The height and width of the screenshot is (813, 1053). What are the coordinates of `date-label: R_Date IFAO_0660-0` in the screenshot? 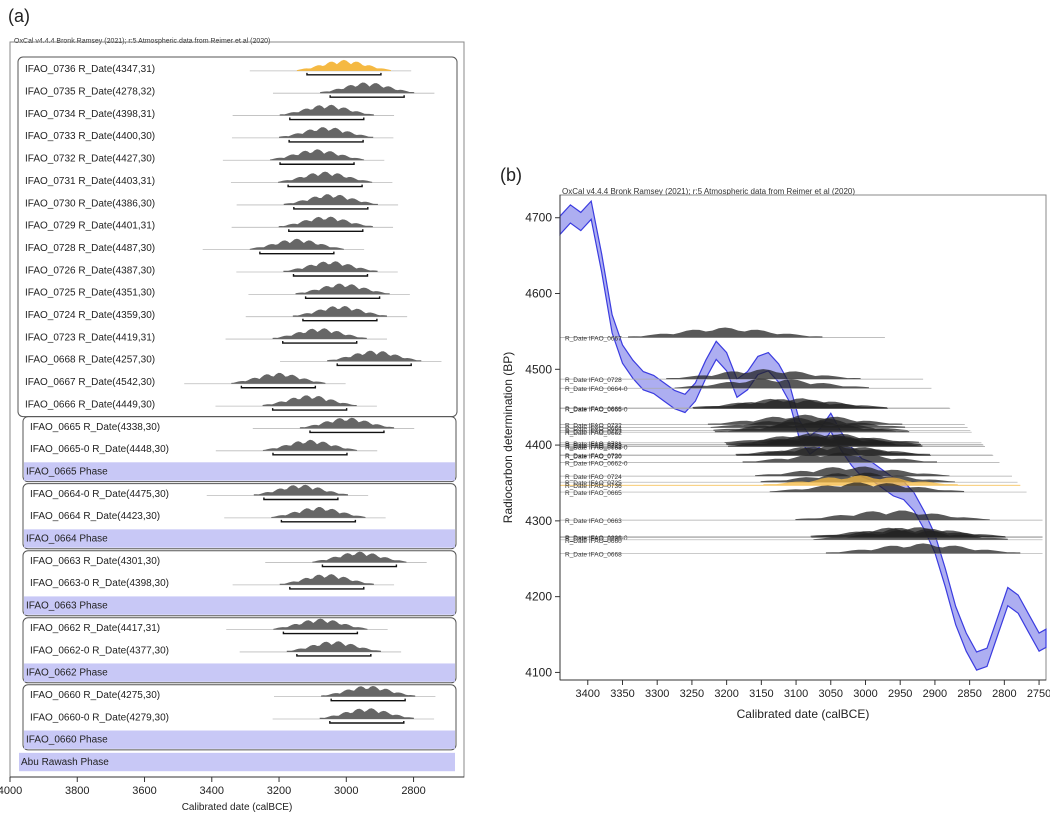 It's located at (596, 538).